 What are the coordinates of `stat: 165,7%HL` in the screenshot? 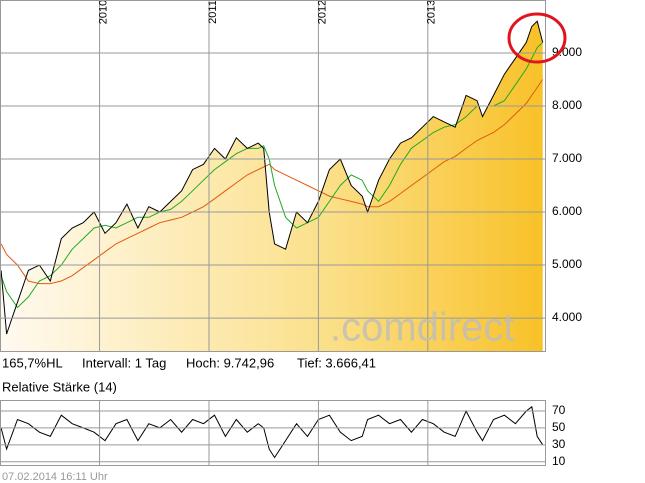 It's located at (32, 362).